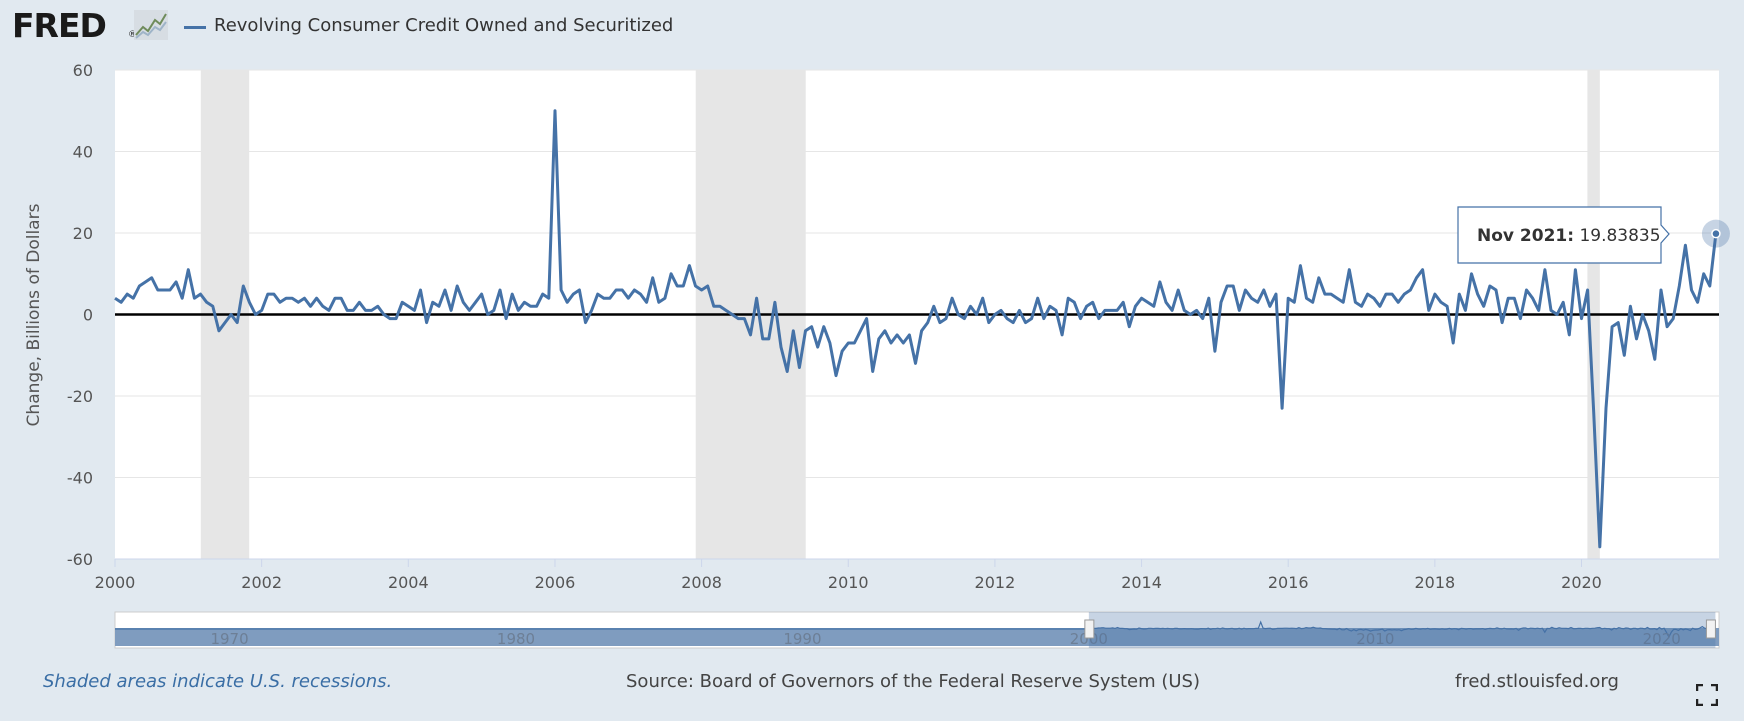  What do you see at coordinates (701, 582) in the screenshot?
I see `x-tick-label: 2008` at bounding box center [701, 582].